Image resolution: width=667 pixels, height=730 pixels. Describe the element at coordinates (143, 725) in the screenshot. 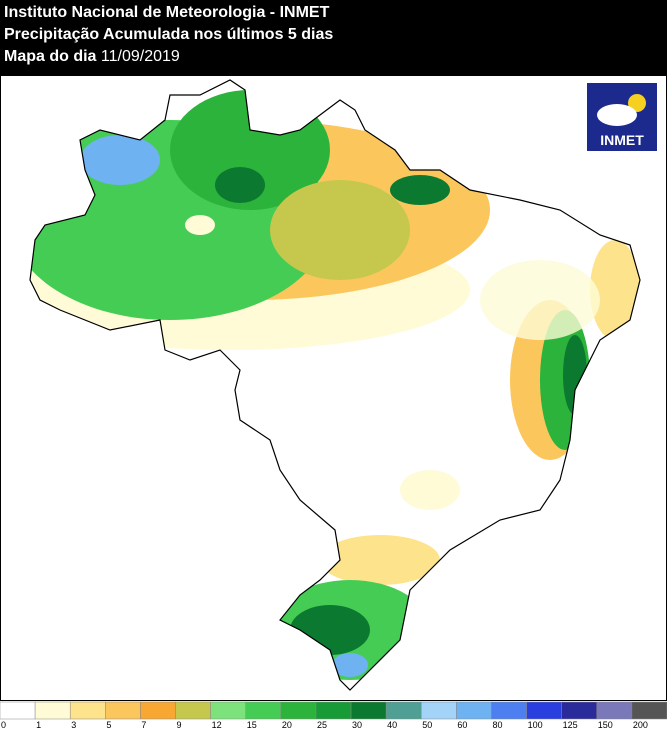

I see `legend-label: 7` at that location.